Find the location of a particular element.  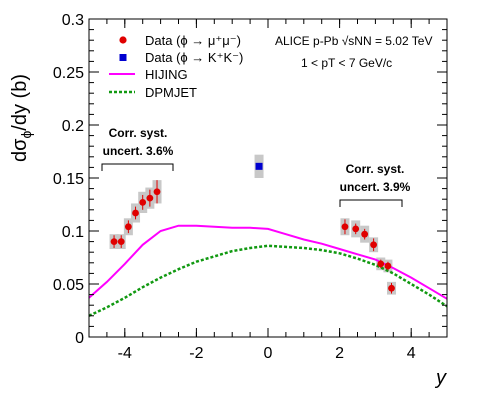

x-axis-title: y is located at coordinates (440, 378).